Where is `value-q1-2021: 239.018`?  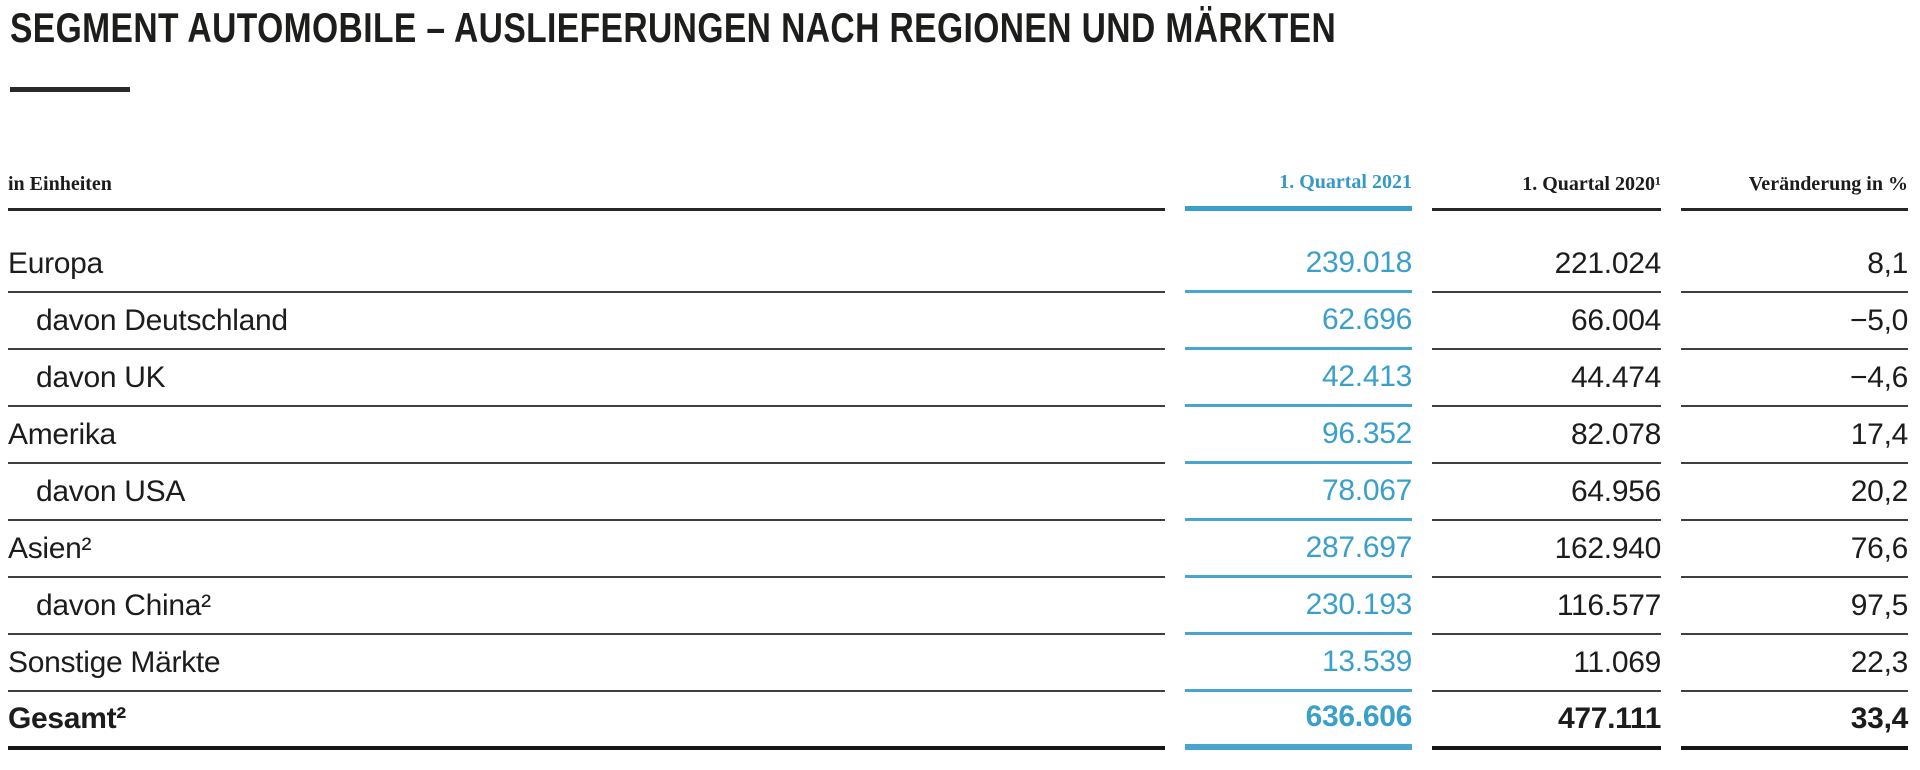
value-q1-2021: 239.018 is located at coordinates (1298, 252).